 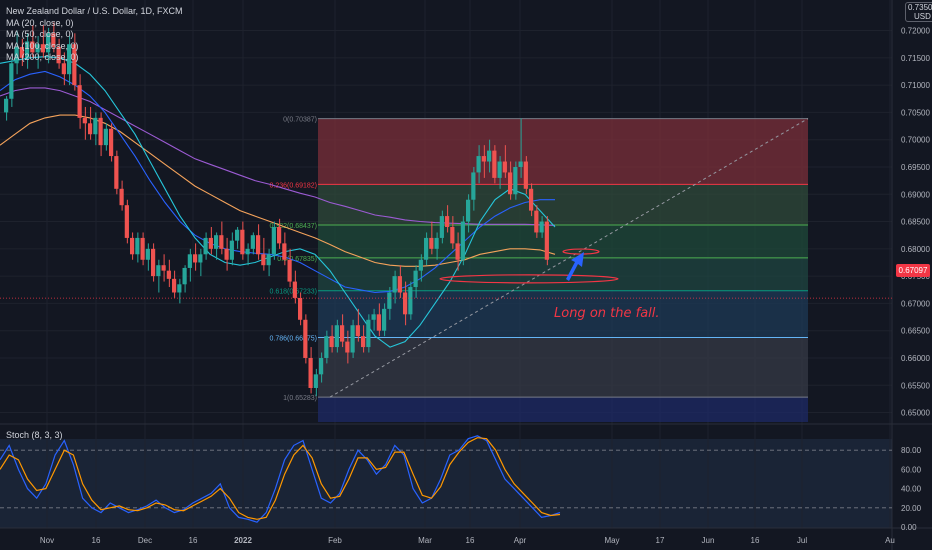 I want to click on time-tick-label: 16, so click(x=755, y=540).